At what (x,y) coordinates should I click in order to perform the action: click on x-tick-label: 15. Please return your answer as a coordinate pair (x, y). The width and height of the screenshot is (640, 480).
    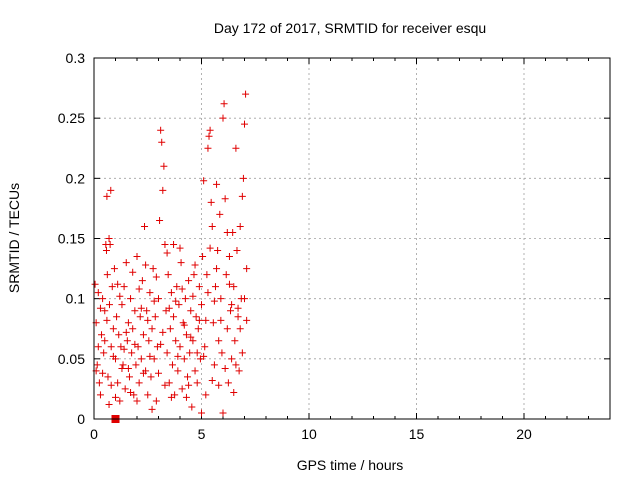
    Looking at the image, I should click on (417, 434).